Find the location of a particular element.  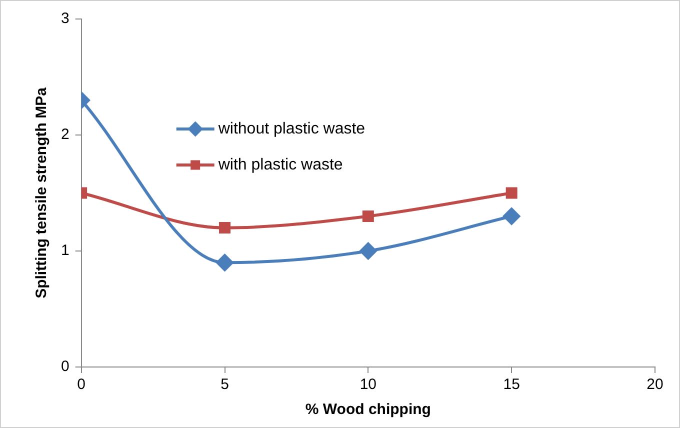

y-tick-label: 3 is located at coordinates (65, 19).